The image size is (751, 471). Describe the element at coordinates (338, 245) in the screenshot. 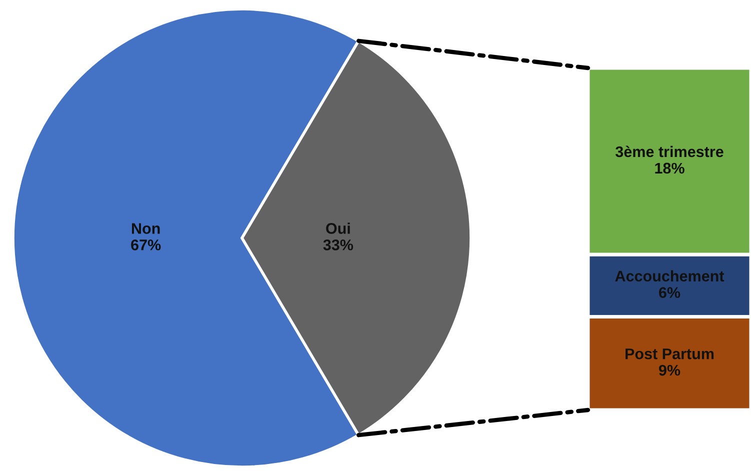

I see `data-label: 33%` at that location.